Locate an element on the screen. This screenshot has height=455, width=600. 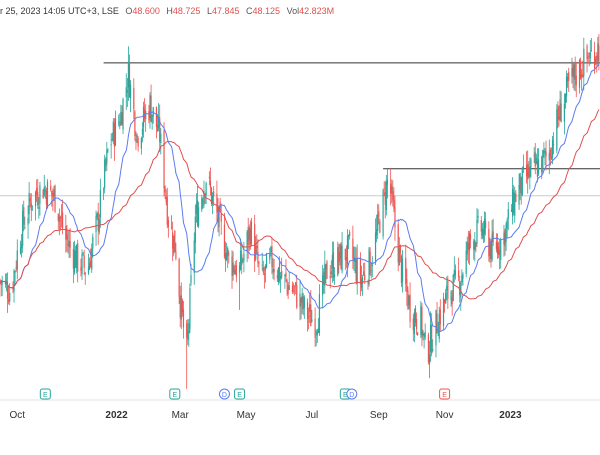
low-label: L is located at coordinates (209, 11).